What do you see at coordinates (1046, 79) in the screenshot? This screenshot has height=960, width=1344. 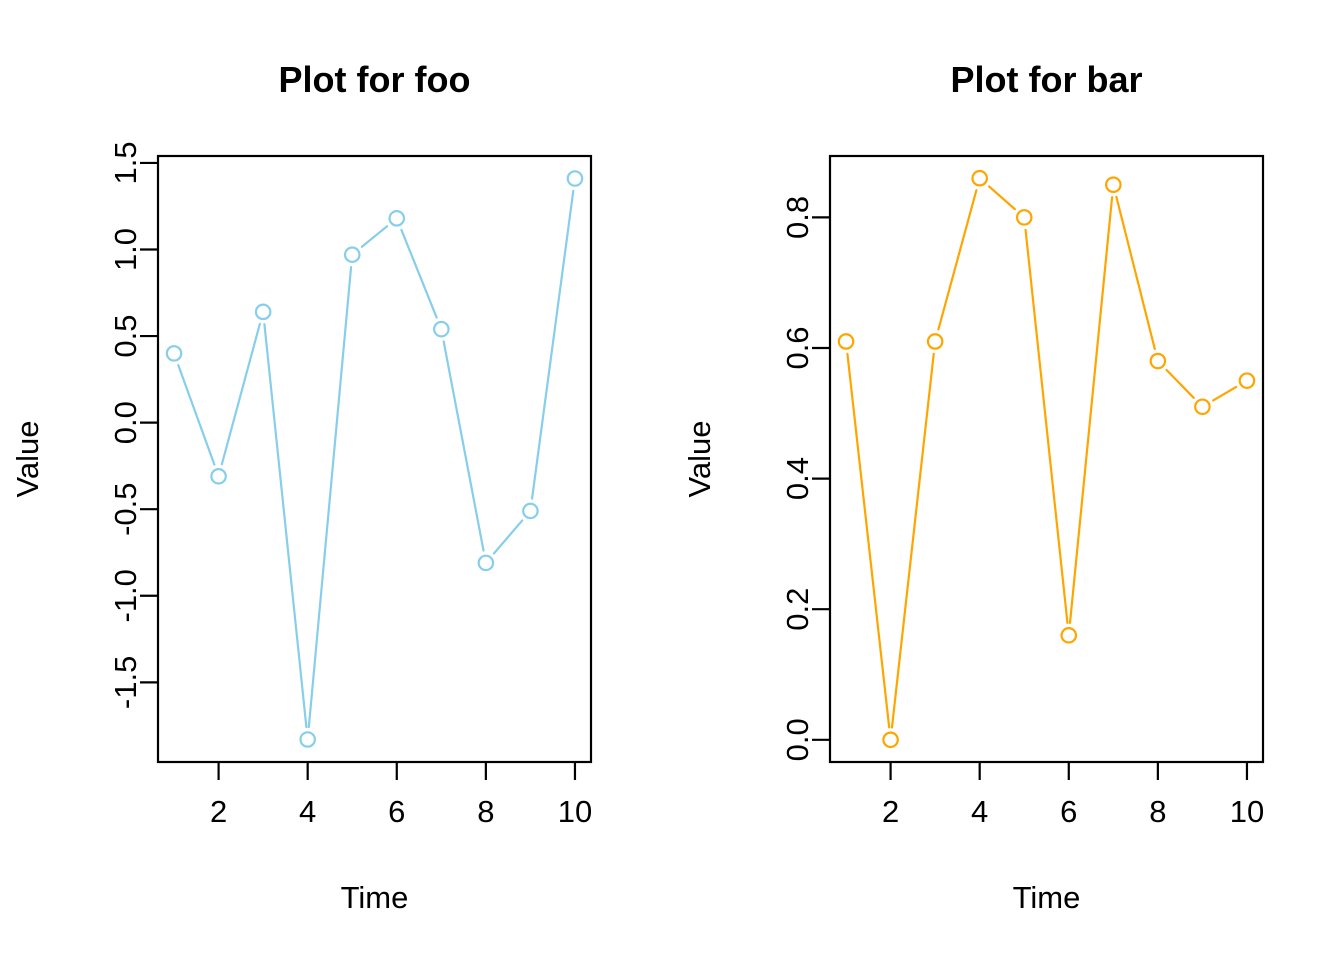 I see `plot-title: Plot for bar` at bounding box center [1046, 79].